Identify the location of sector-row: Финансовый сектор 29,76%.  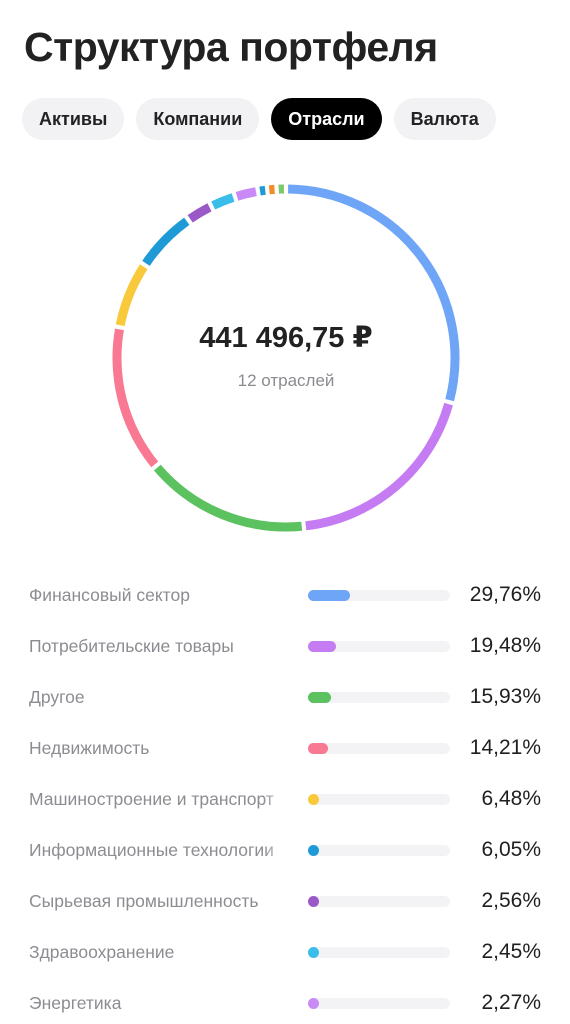
(285, 595).